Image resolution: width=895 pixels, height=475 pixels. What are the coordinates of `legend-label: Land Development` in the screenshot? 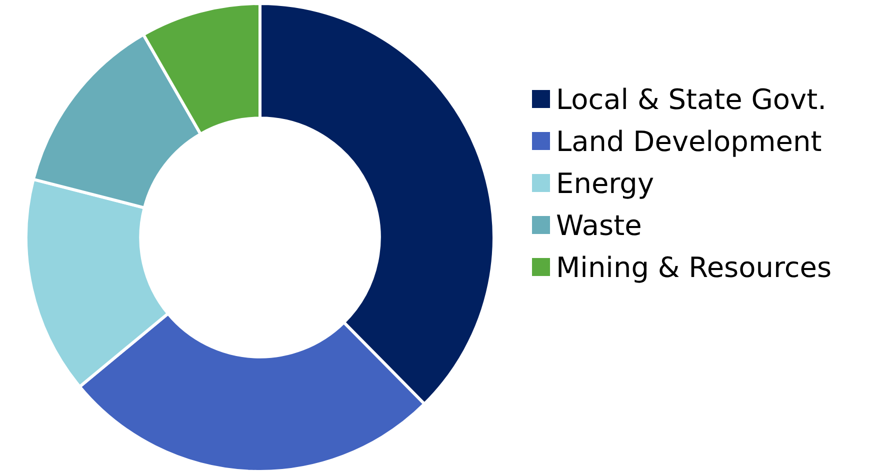 It's located at (689, 141).